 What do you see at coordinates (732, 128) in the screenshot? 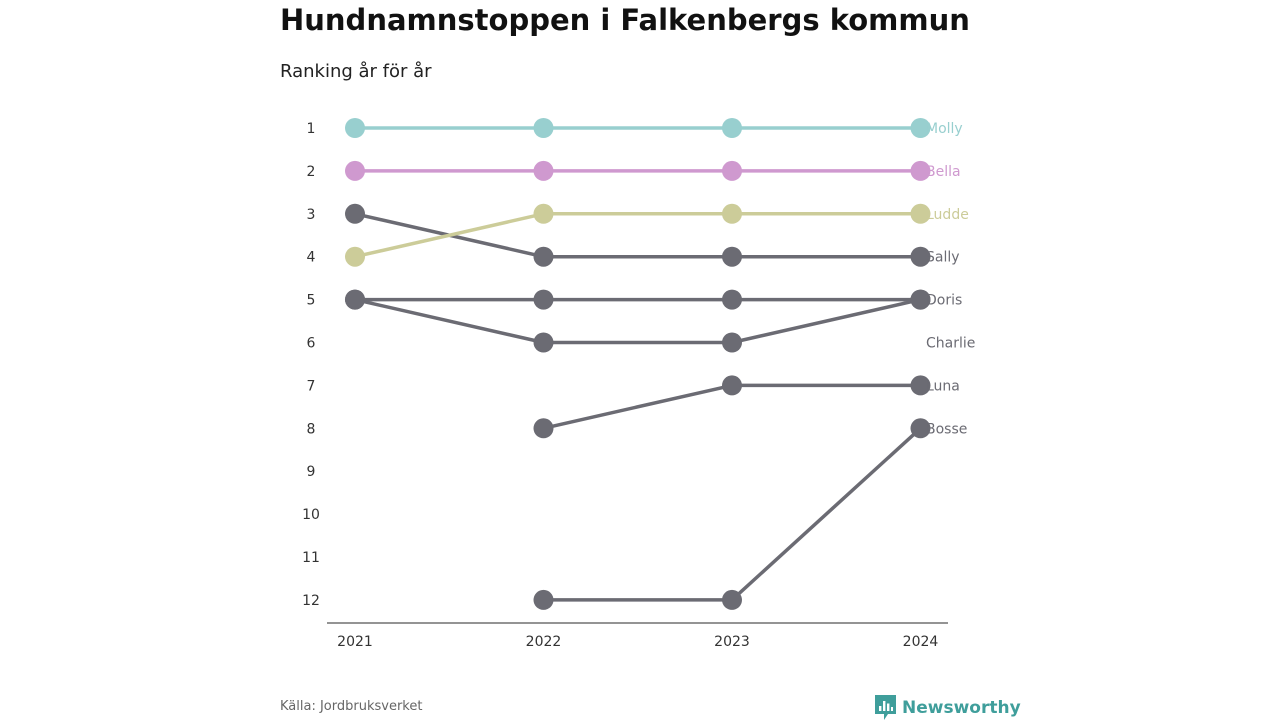
I see `point-molly-2023` at bounding box center [732, 128].